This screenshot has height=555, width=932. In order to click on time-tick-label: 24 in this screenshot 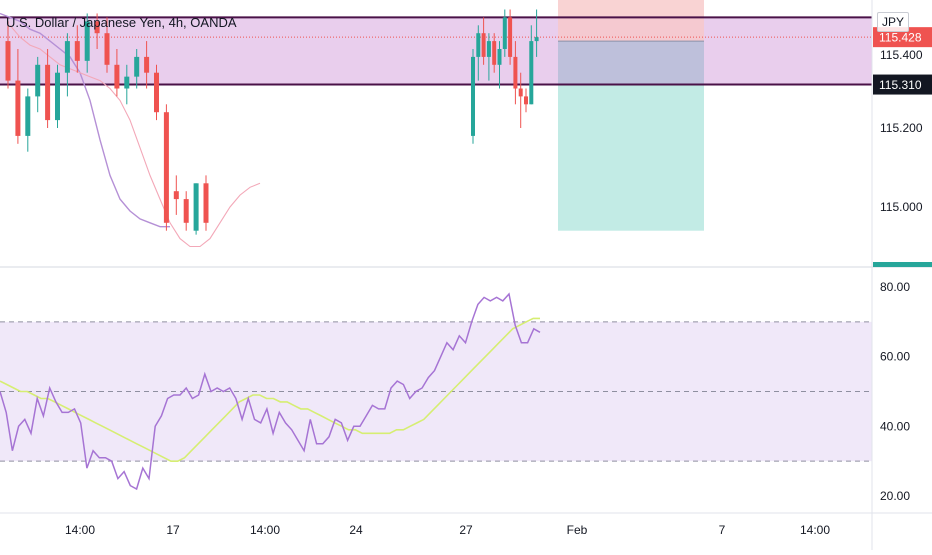, I will do `click(356, 530)`.